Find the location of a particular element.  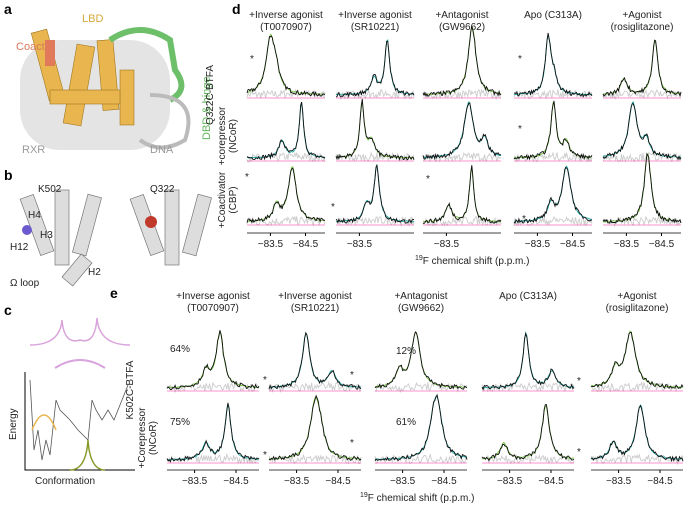

construct-label: Q322C-BTFA is located at coordinates (210, 95).